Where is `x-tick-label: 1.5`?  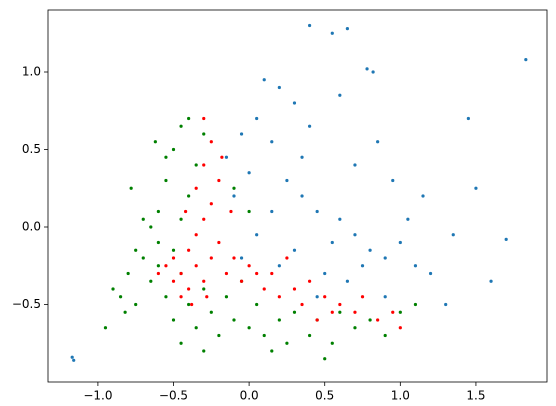 x-tick-label: 1.5 is located at coordinates (475, 396).